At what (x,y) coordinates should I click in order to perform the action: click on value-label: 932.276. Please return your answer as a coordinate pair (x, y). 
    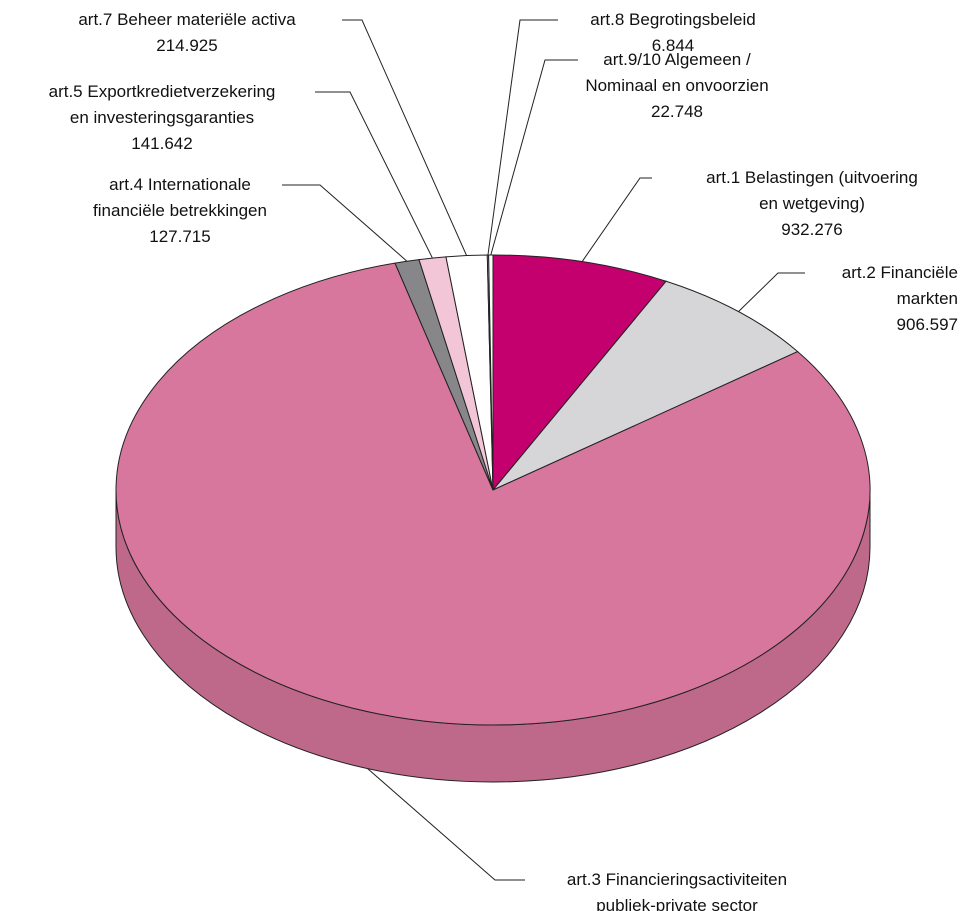
    Looking at the image, I should click on (812, 229).